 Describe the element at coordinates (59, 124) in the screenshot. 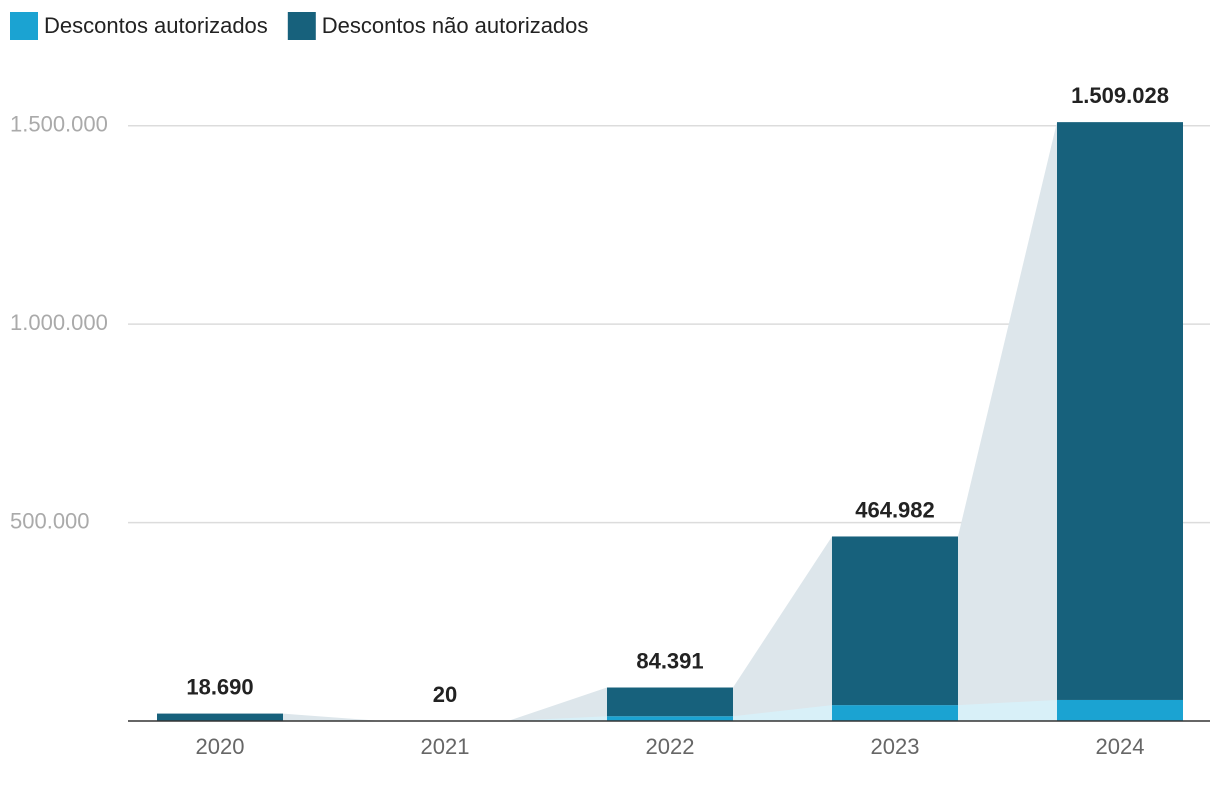

I see `y-tick-label: 1.500.000` at that location.